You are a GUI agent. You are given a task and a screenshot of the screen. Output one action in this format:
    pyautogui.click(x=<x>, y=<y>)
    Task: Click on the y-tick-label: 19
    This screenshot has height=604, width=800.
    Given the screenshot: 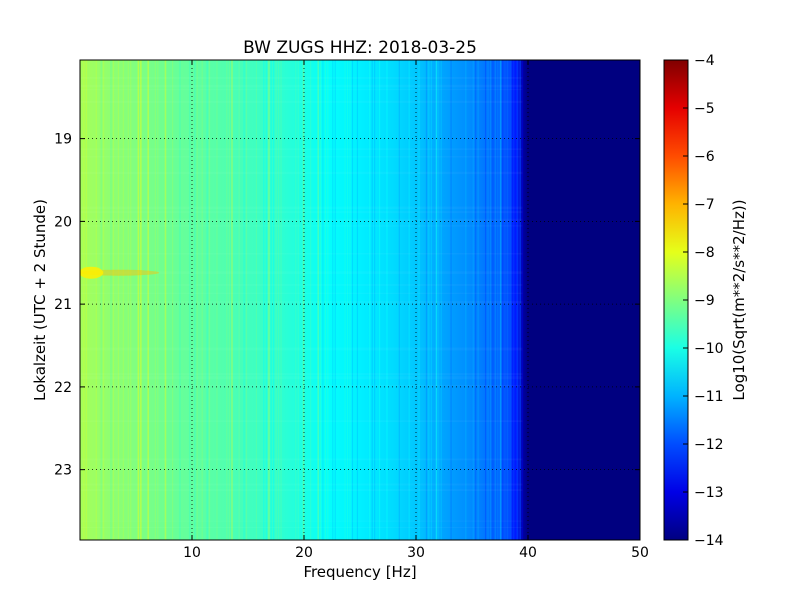 What is the action you would take?
    pyautogui.click(x=63, y=140)
    